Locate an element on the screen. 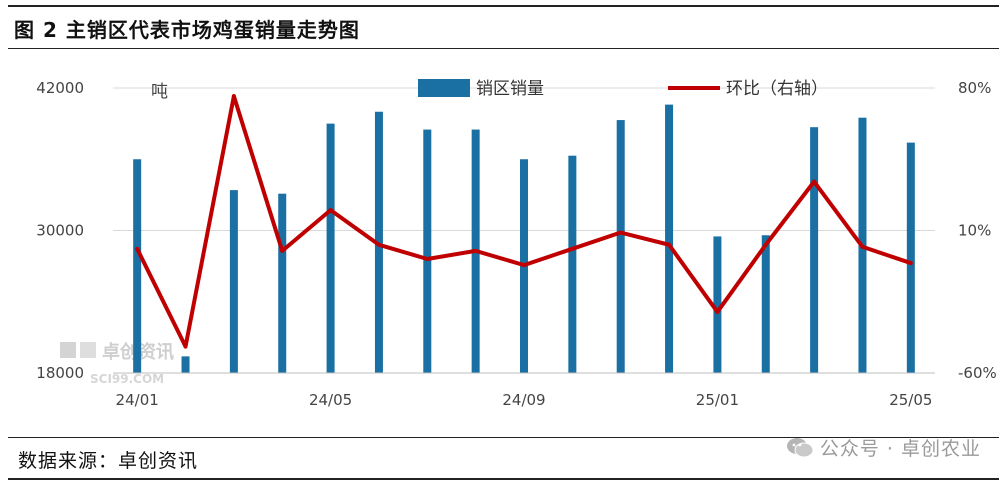 Image resolution: width=1007 pixels, height=484 pixels. legend-bar-swatch is located at coordinates (444, 88).